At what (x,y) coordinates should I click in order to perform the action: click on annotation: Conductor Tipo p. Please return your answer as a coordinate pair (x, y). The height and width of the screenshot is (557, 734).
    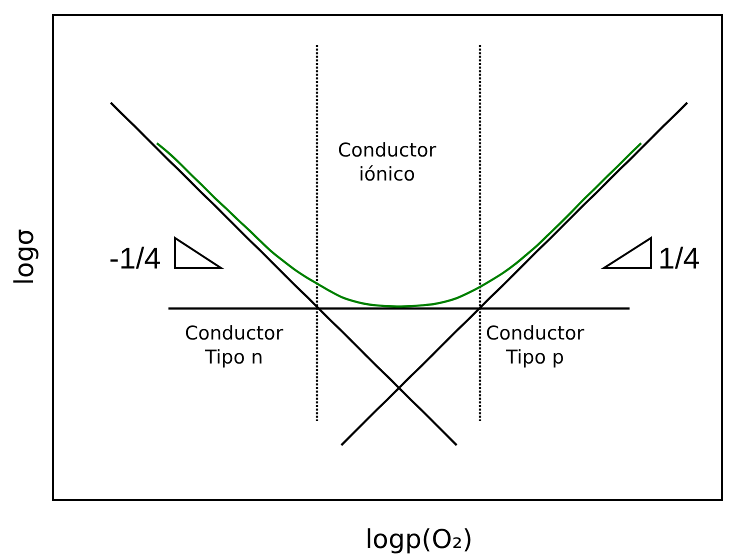
    Looking at the image, I should click on (535, 345).